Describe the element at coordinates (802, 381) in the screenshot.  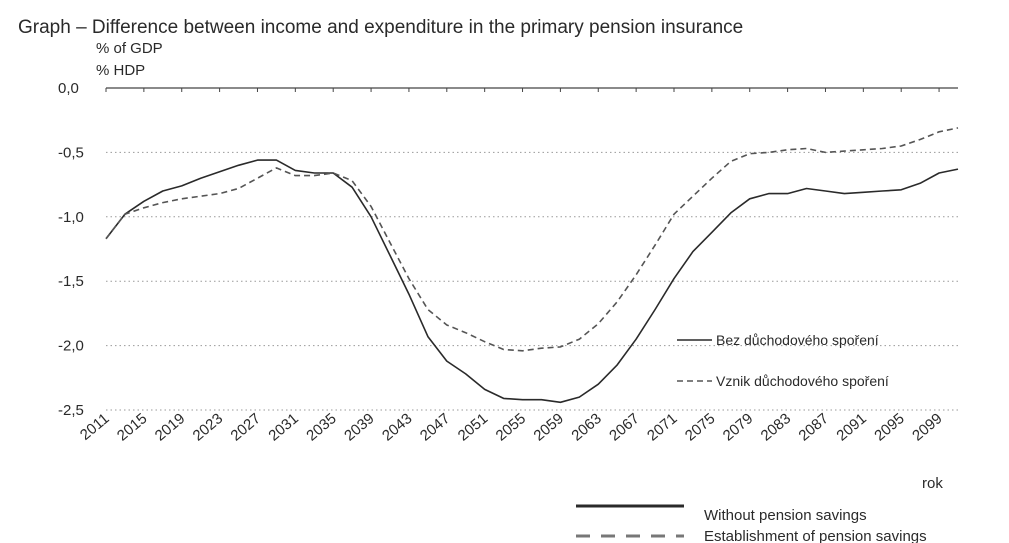
I see `legend-inner-label-2: Vznik důchodového spoření` at that location.